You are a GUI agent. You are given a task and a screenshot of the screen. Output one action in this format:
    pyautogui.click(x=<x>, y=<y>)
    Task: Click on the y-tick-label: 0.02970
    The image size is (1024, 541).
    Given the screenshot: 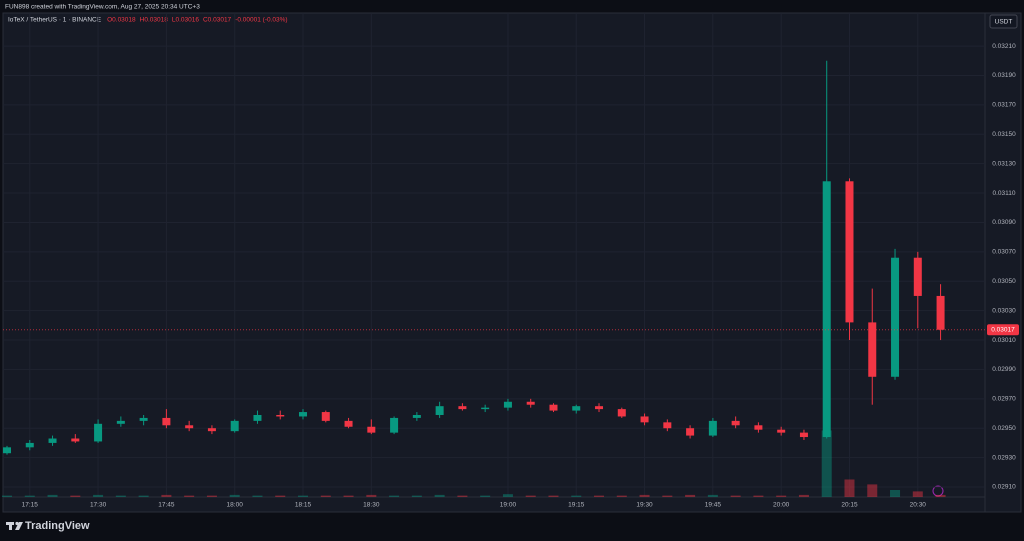 What is the action you would take?
    pyautogui.click(x=1004, y=399)
    